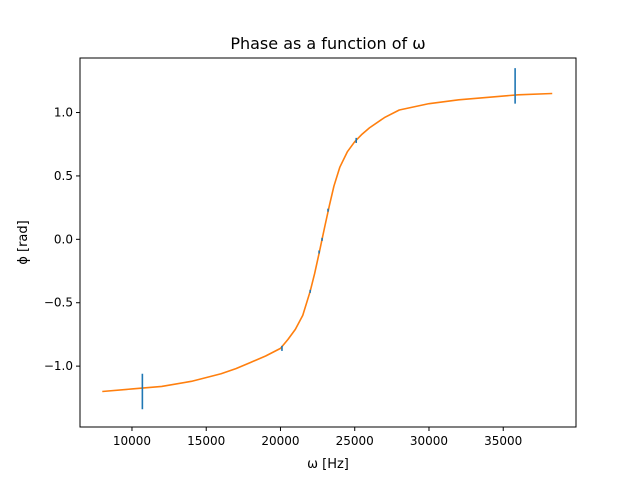 Image resolution: width=640 pixels, height=480 pixels. Describe the element at coordinates (280, 441) in the screenshot. I see `x-tick-label: 20000` at that location.